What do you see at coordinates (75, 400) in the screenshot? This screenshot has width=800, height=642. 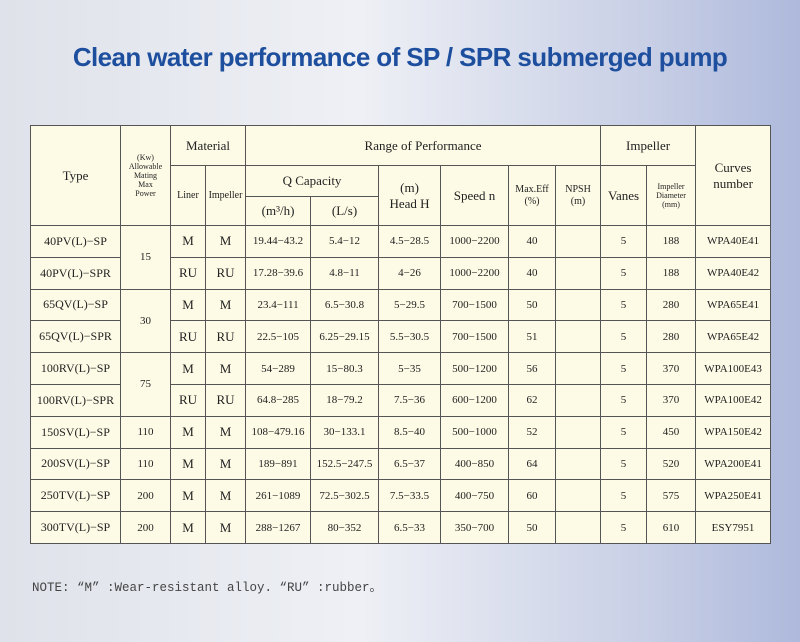 I see `cell-type: 100RV(L)−SPR` at bounding box center [75, 400].